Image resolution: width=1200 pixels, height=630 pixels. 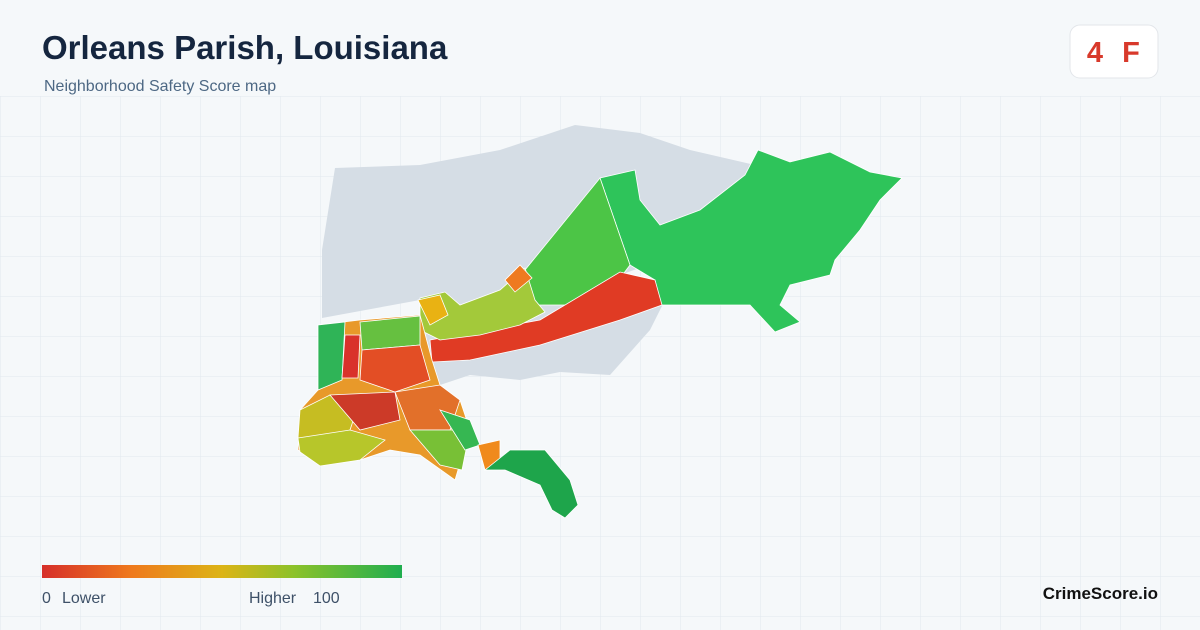 What do you see at coordinates (222, 571) in the screenshot?
I see `legend-gradient` at bounding box center [222, 571].